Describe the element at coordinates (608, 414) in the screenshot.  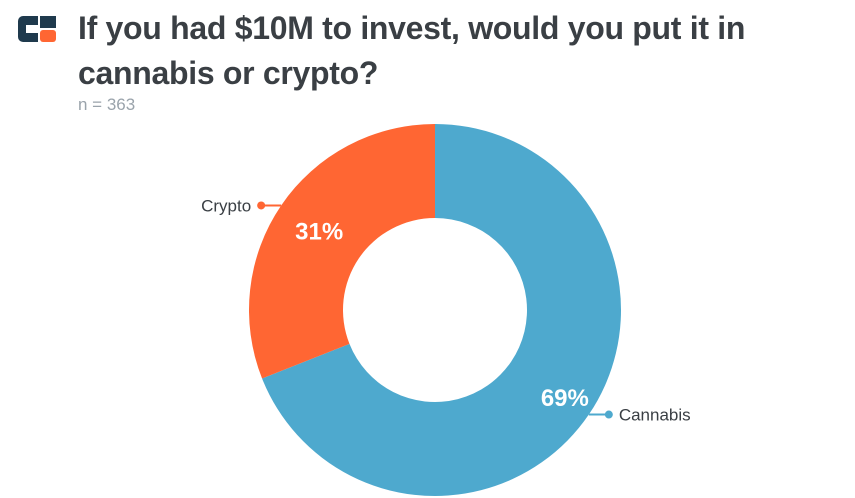
I see `leader-dot-cannabis` at that location.